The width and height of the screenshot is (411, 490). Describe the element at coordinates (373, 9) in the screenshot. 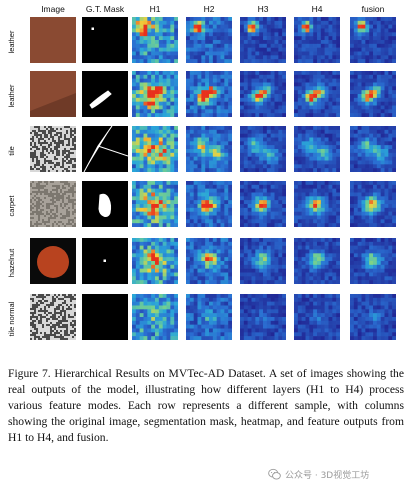

I see `column-header-fusion: fusion` at that location.